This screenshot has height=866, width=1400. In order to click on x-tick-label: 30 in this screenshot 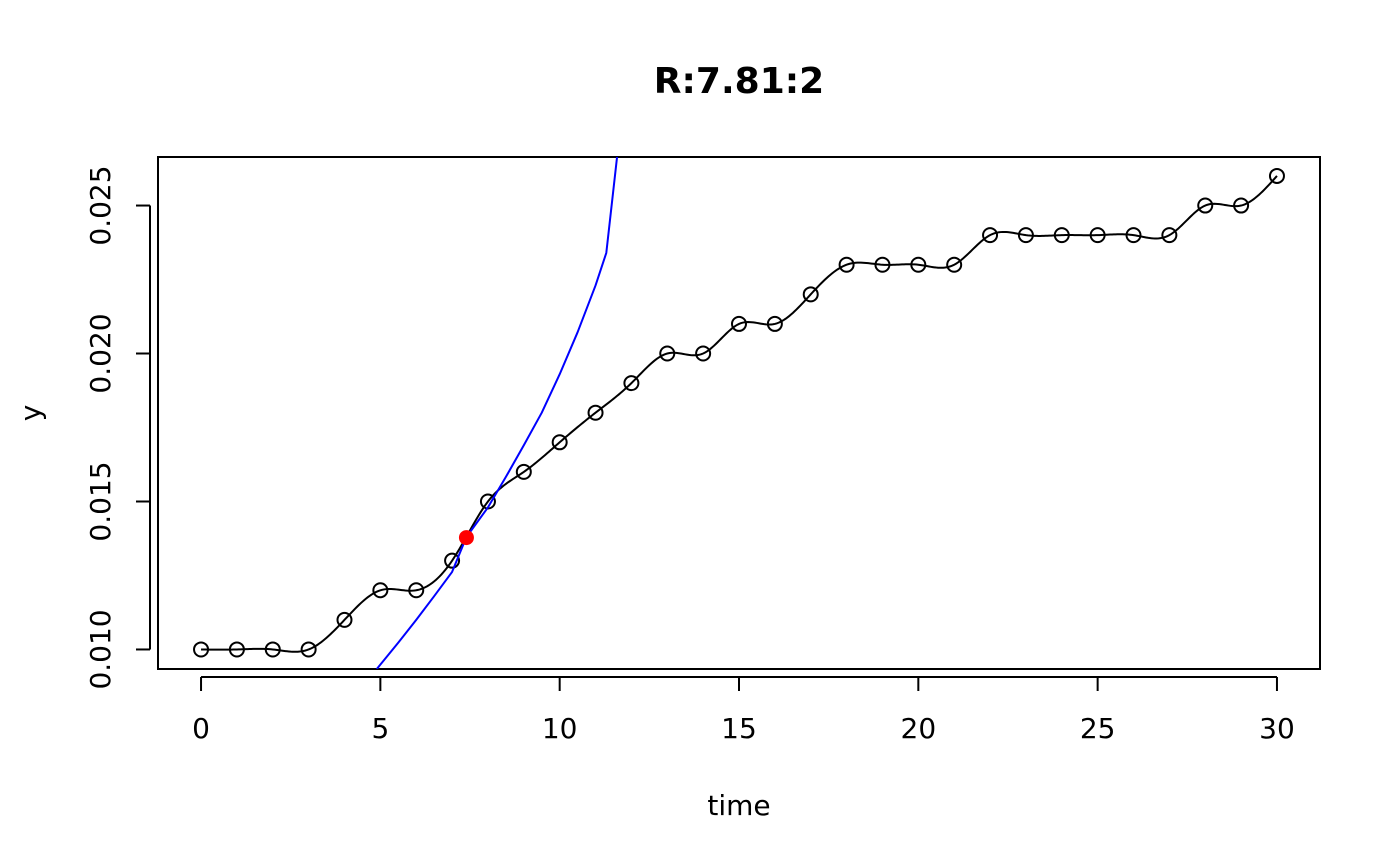, I will do `click(1277, 728)`.